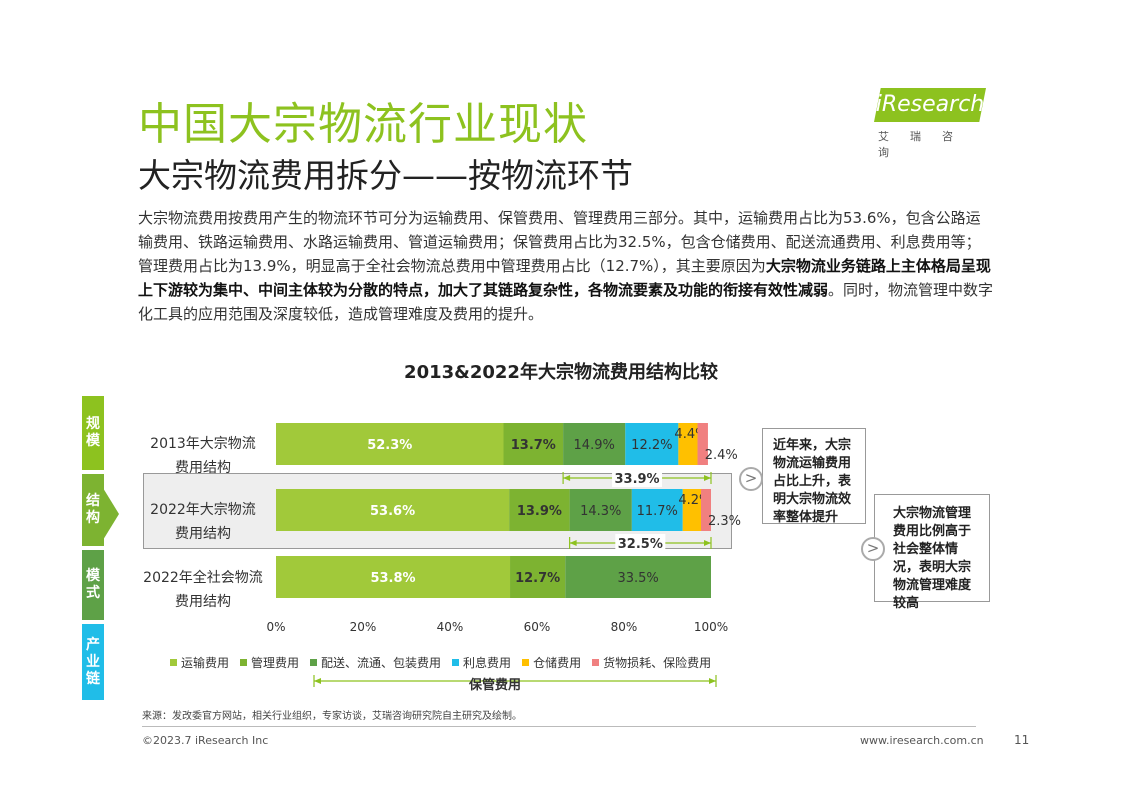 This screenshot has height=793, width=1122. Describe the element at coordinates (93, 662) in the screenshot. I see `side-nav-industry-chain: 产业链` at that location.